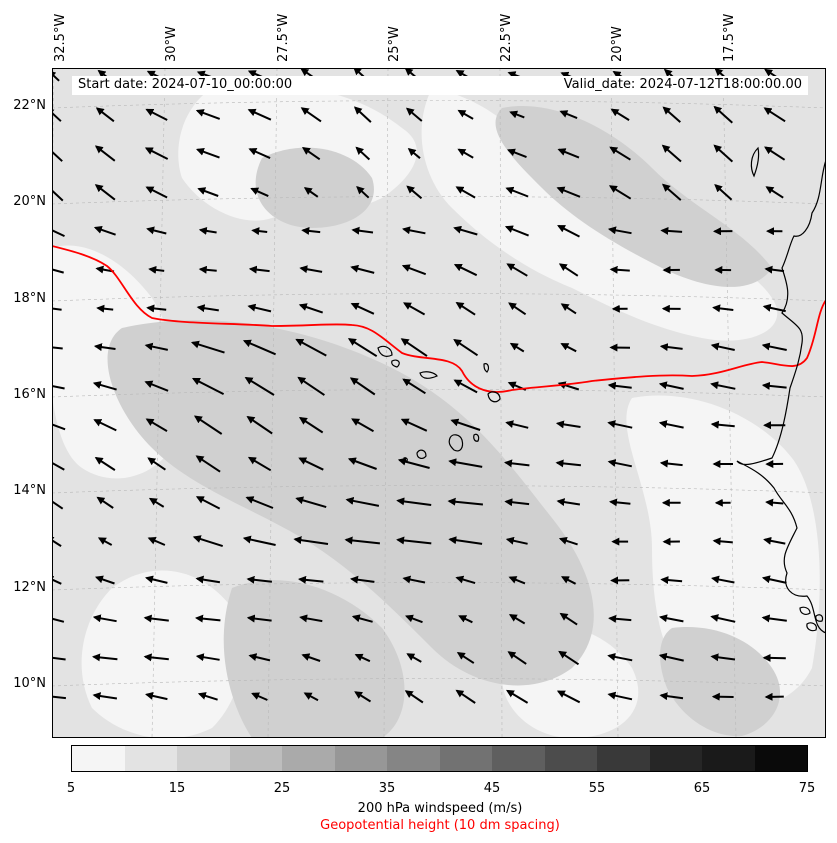 This screenshot has width=837, height=843. Describe the element at coordinates (702, 788) in the screenshot. I see `colorbar-tick: 65` at that location.